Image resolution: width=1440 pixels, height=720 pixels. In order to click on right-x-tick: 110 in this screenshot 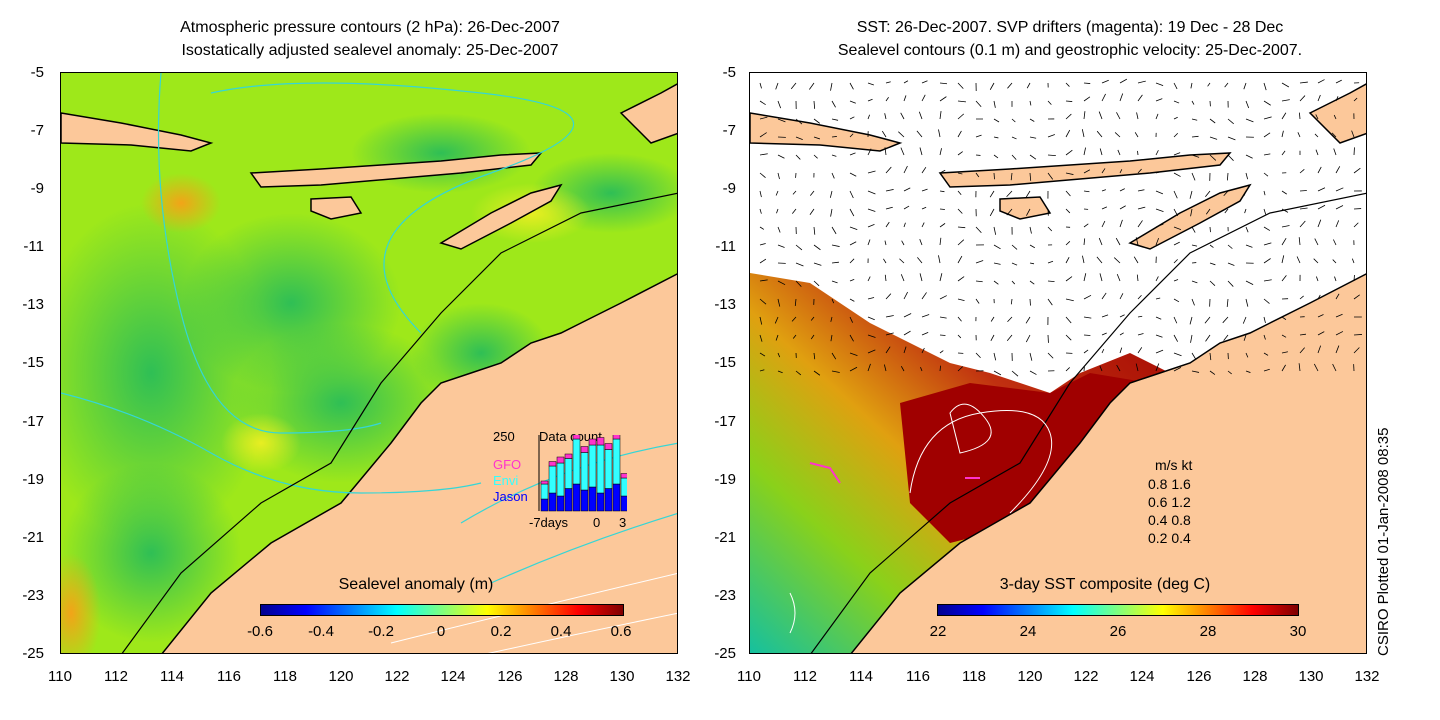, I will do `click(749, 676)`.